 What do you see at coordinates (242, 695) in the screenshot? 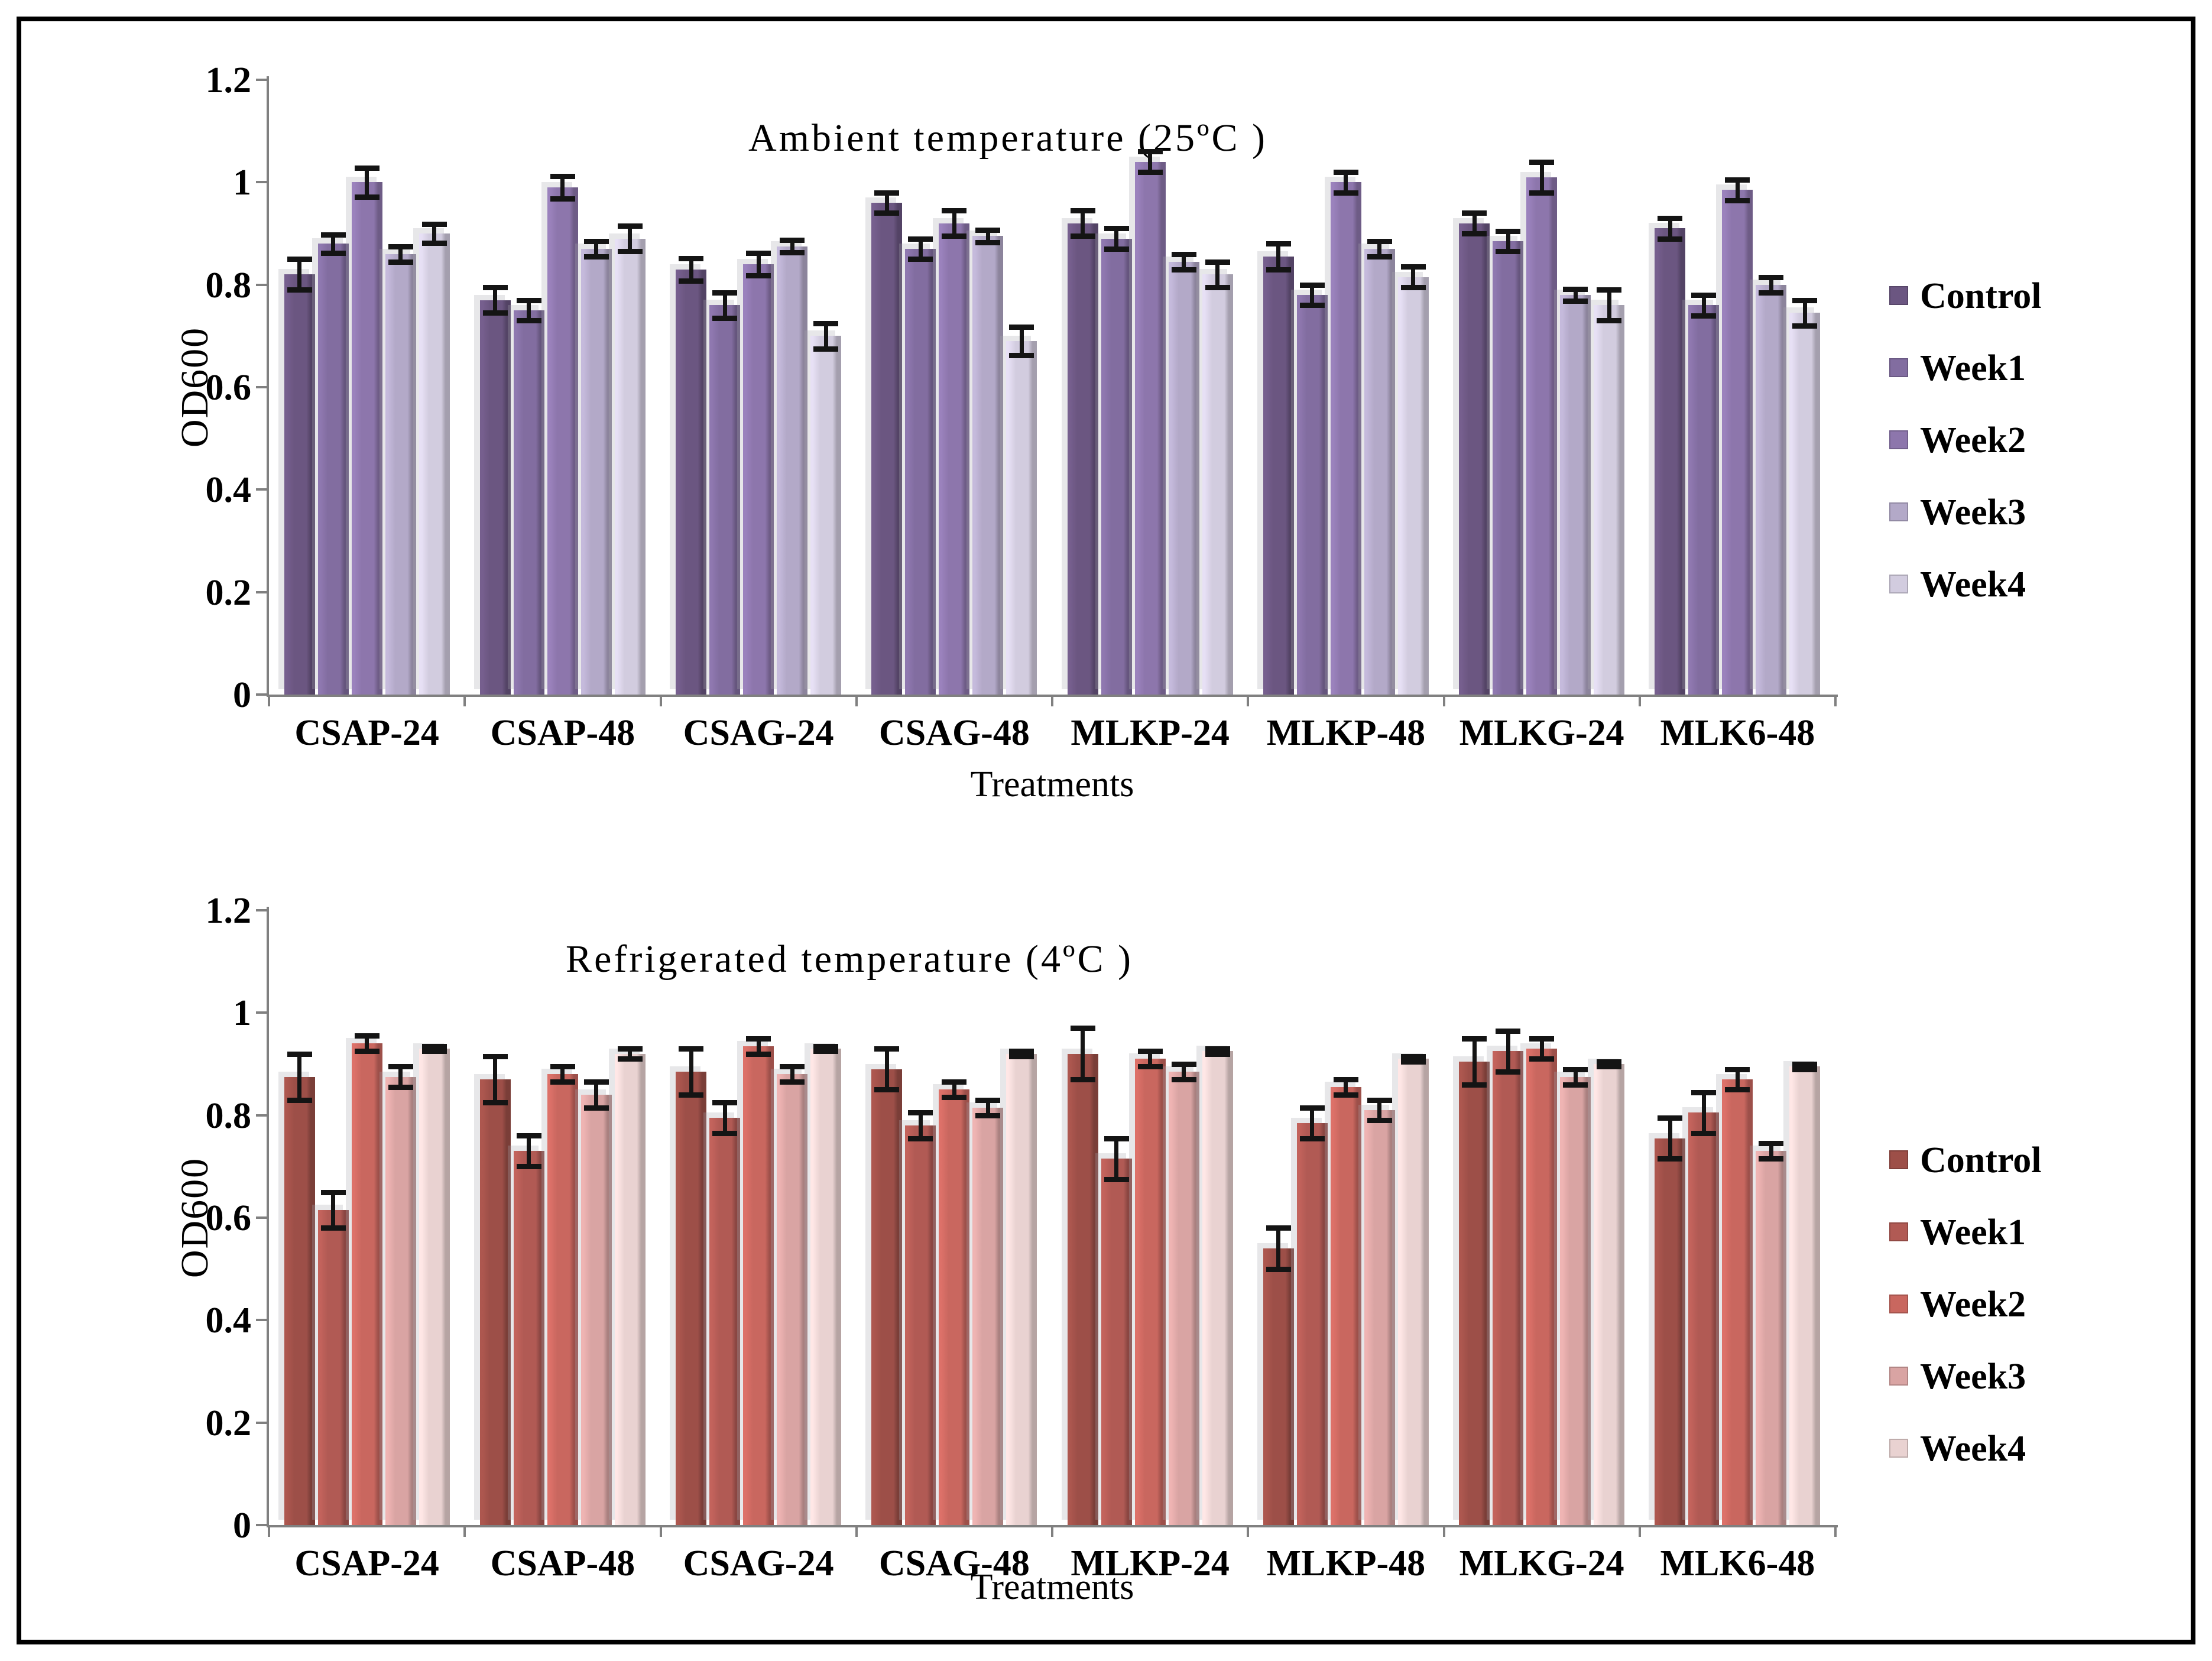
I see `y-tick-label: 0` at bounding box center [242, 695].